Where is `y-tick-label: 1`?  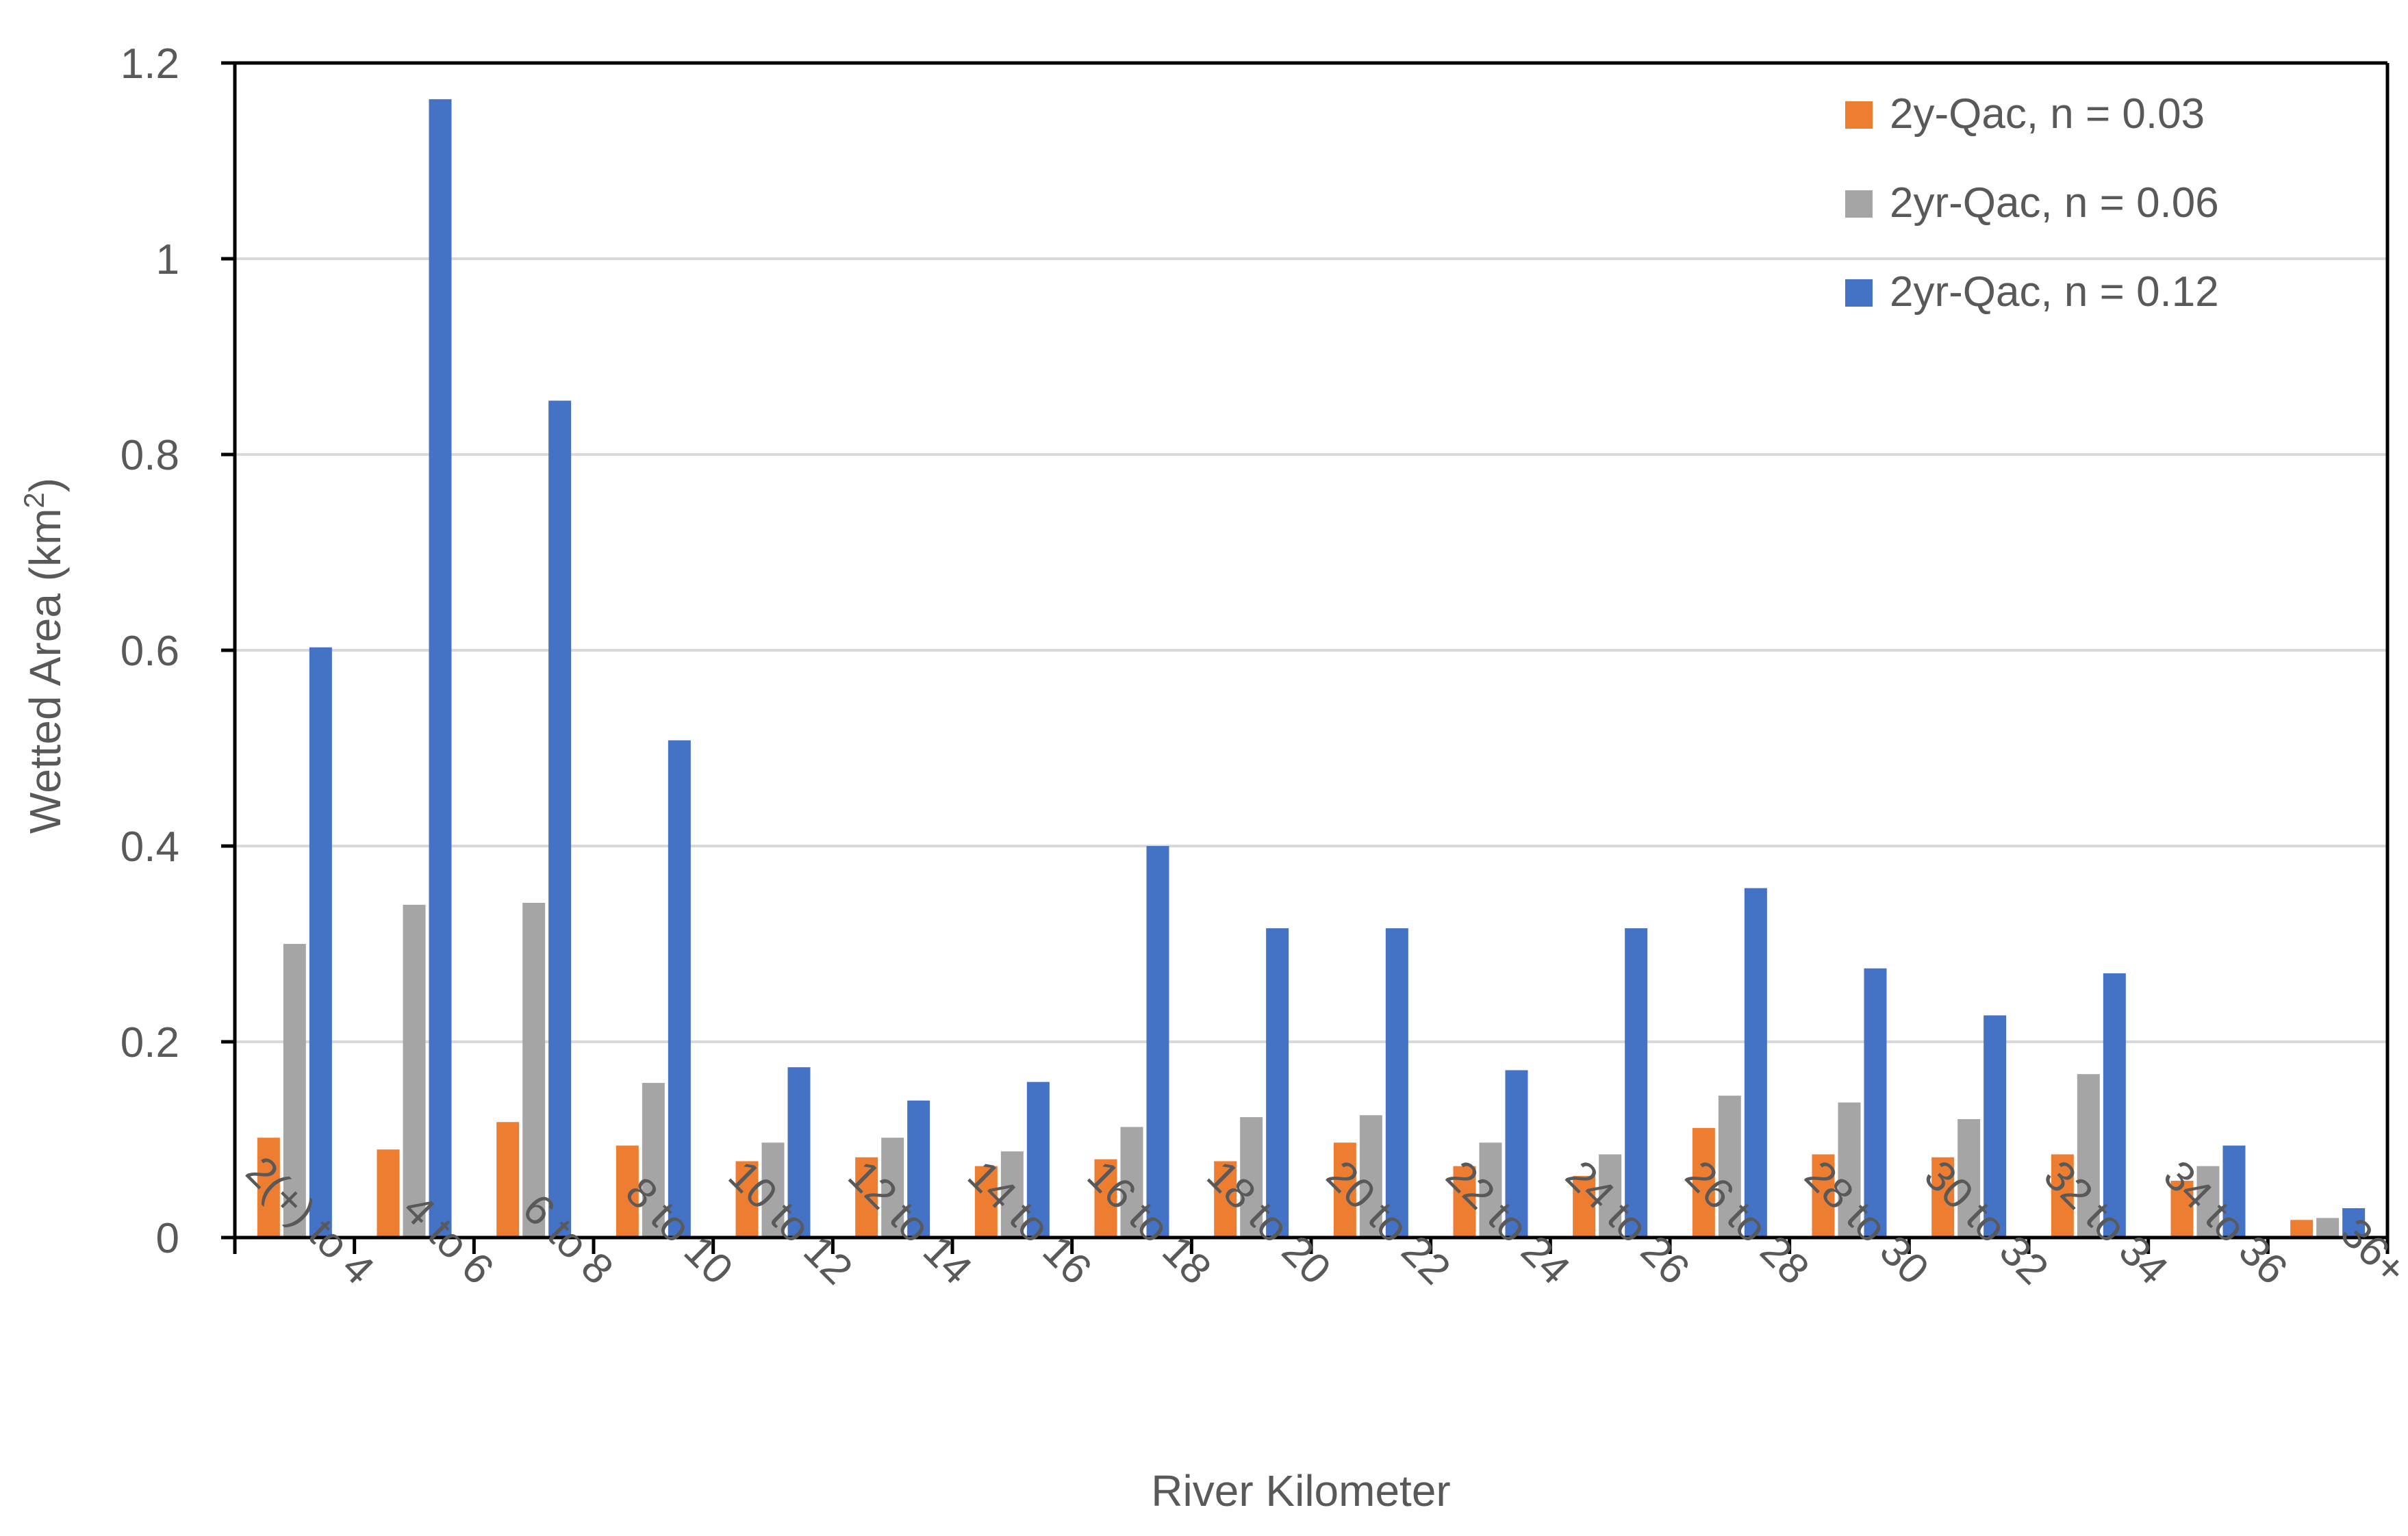 y-tick-label: 1 is located at coordinates (167, 259).